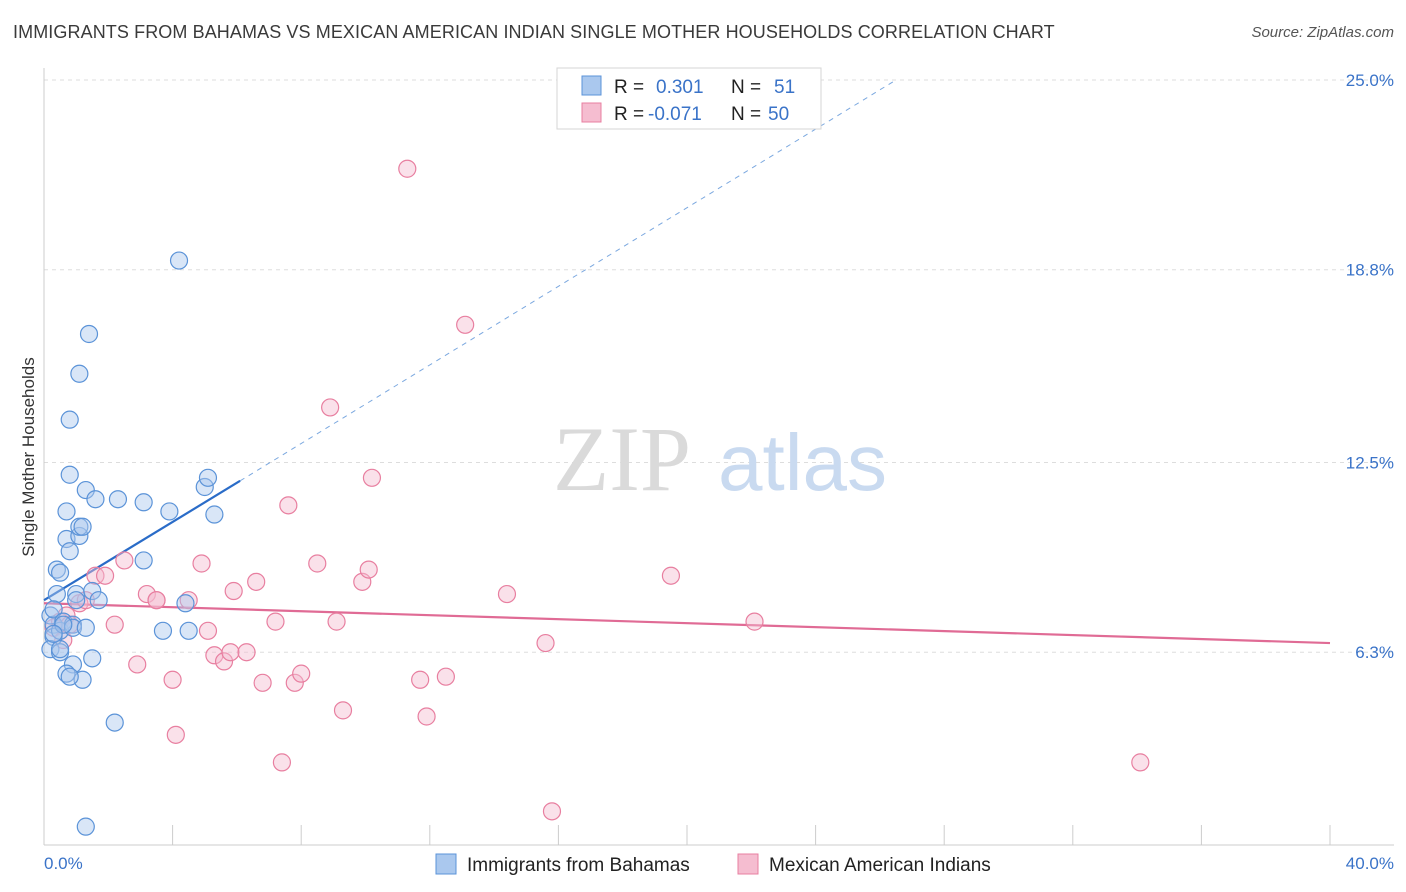 The height and width of the screenshot is (892, 1406). What do you see at coordinates (1370, 270) in the screenshot?
I see `y-tick-label: 18.8%` at bounding box center [1370, 270].